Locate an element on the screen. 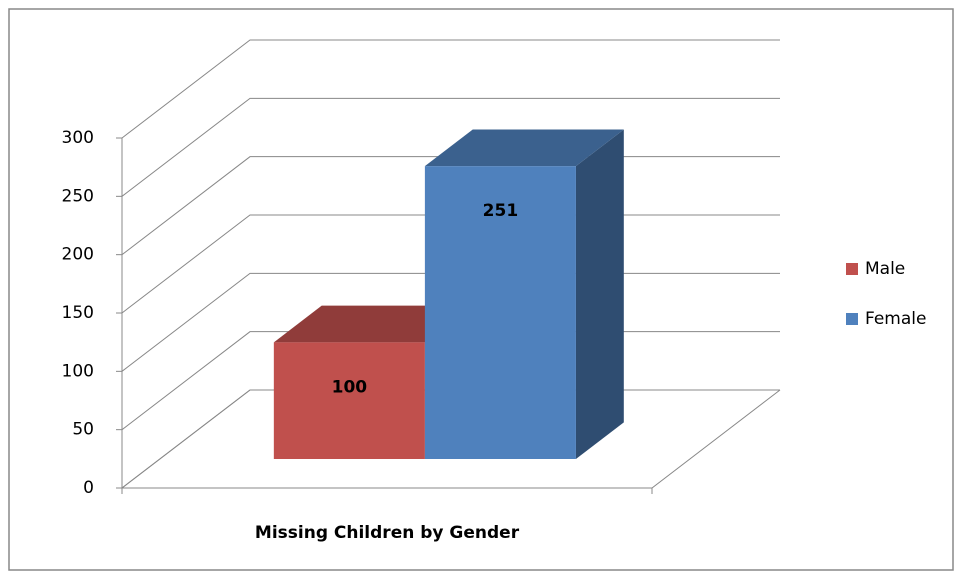 The width and height of the screenshot is (962, 579). legend-label: Female is located at coordinates (895, 319).